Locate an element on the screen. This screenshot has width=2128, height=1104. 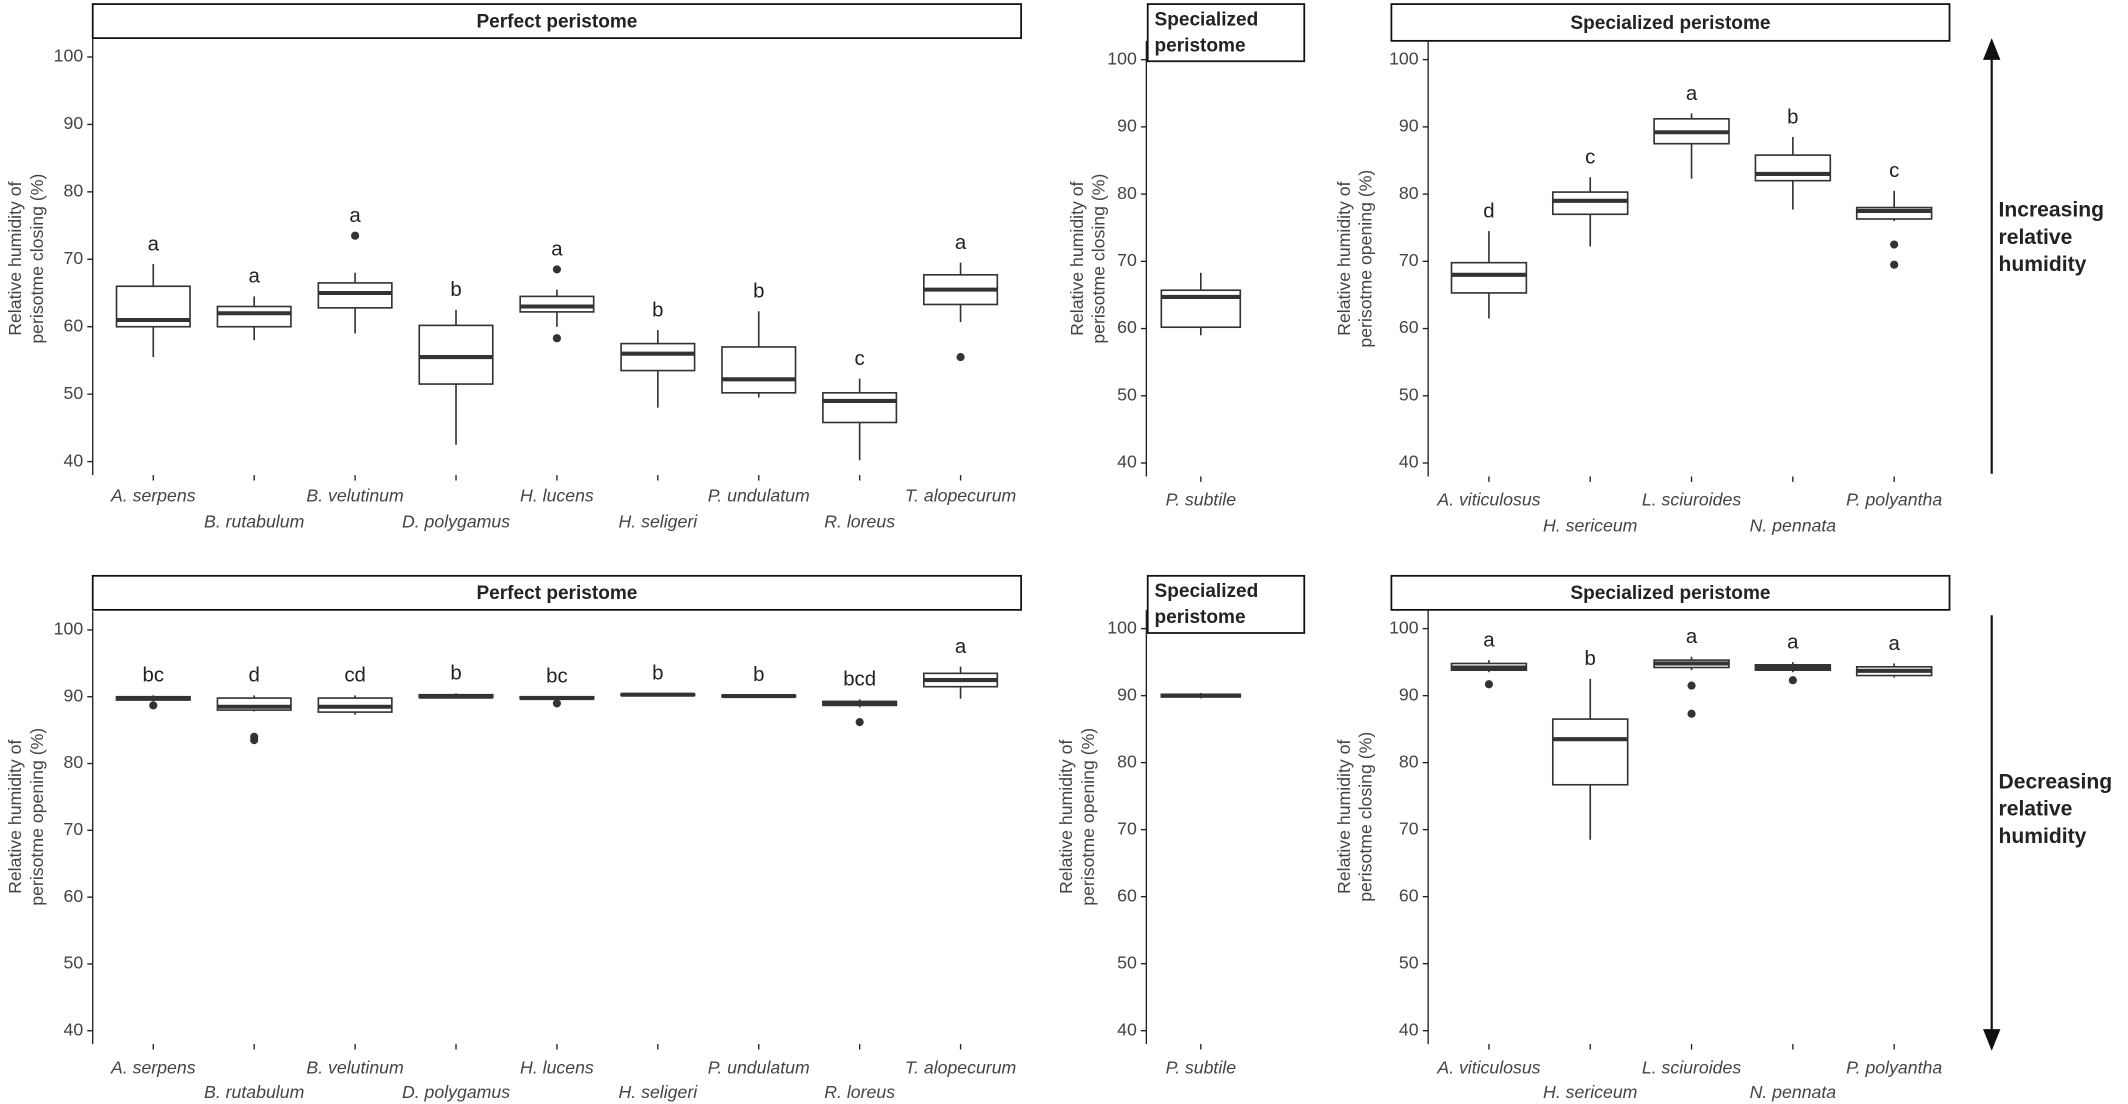
y-tick-label: 50 is located at coordinates (1127, 962).